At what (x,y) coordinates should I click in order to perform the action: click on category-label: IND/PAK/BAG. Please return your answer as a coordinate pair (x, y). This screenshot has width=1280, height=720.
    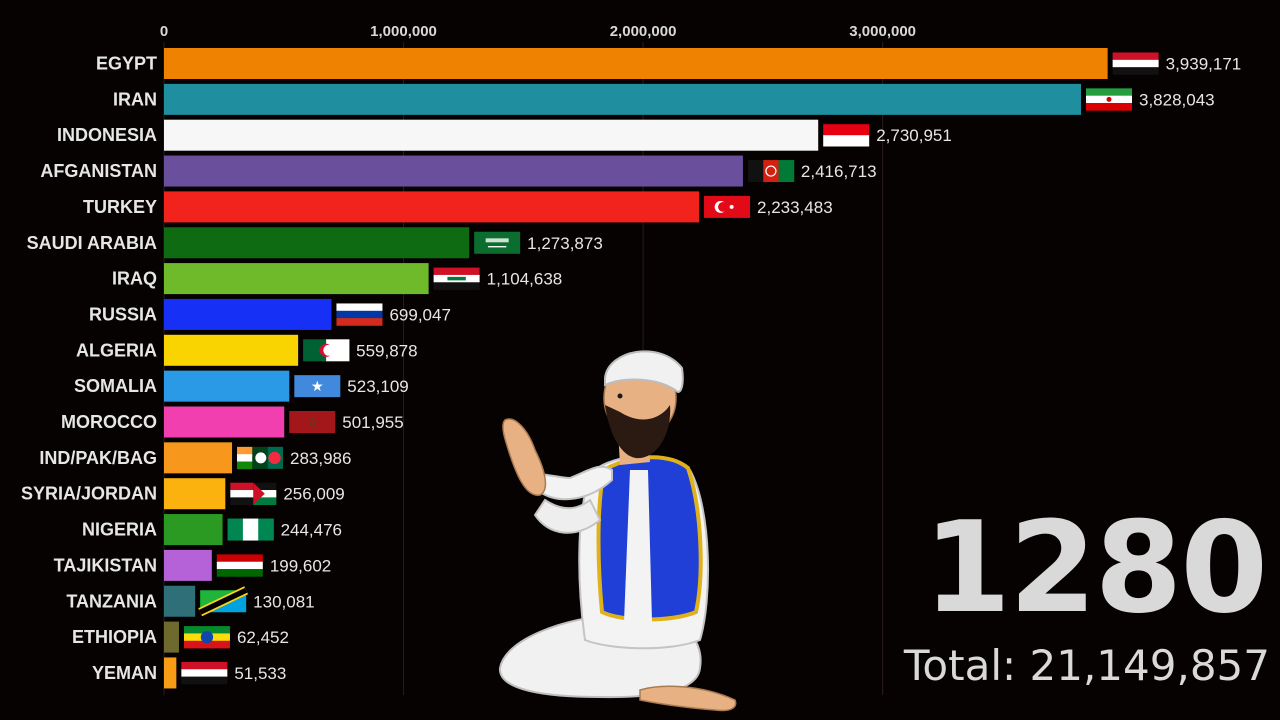
    Looking at the image, I should click on (98, 458).